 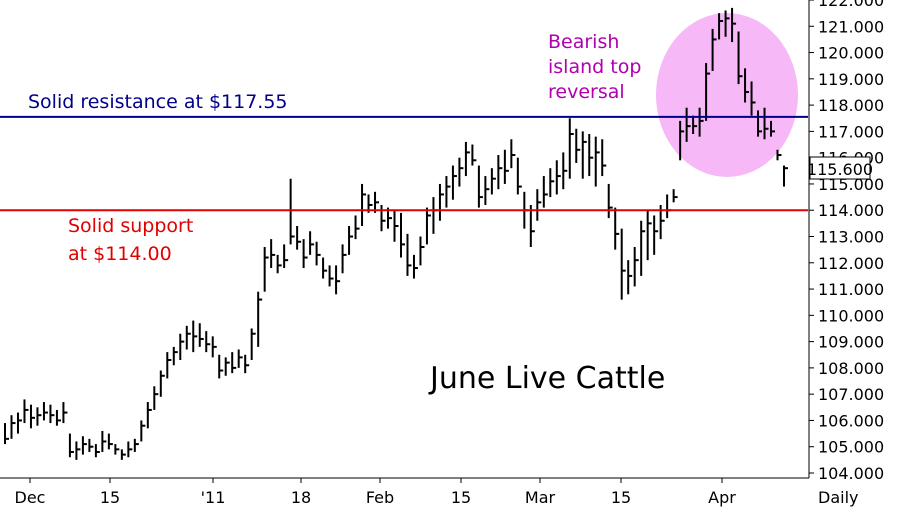 What do you see at coordinates (130, 226) in the screenshot?
I see `support-label-line-1: Solid support` at bounding box center [130, 226].